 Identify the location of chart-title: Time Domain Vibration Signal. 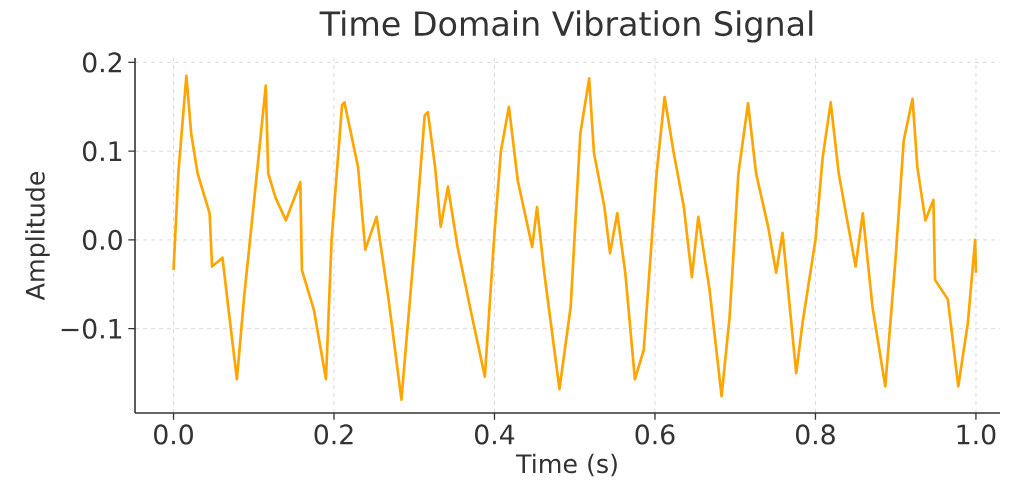
(566, 26).